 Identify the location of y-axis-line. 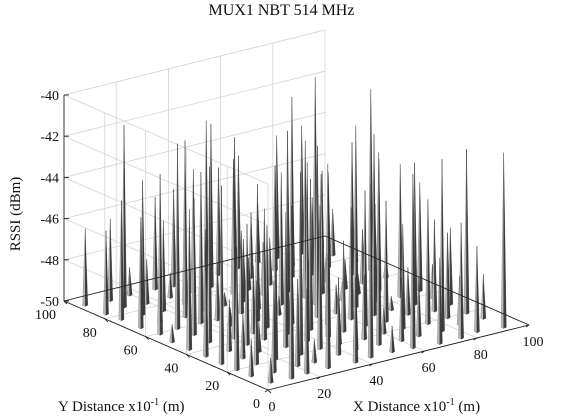
(166, 345).